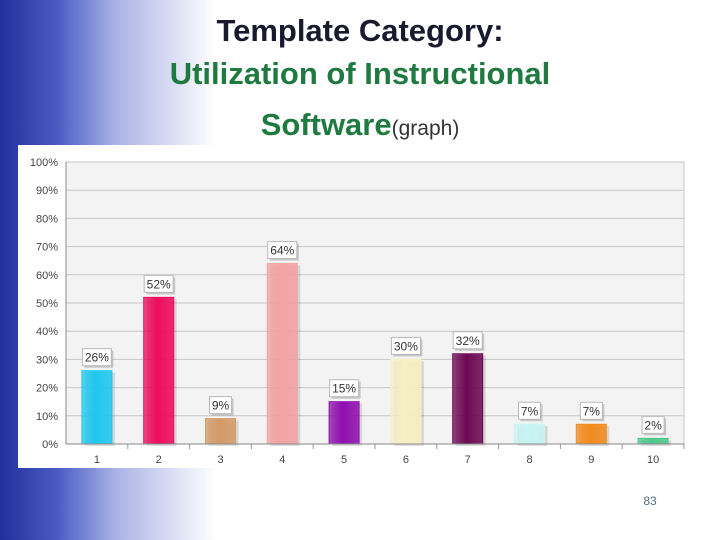  What do you see at coordinates (50, 445) in the screenshot?
I see `y-tick-label: 0%` at bounding box center [50, 445].